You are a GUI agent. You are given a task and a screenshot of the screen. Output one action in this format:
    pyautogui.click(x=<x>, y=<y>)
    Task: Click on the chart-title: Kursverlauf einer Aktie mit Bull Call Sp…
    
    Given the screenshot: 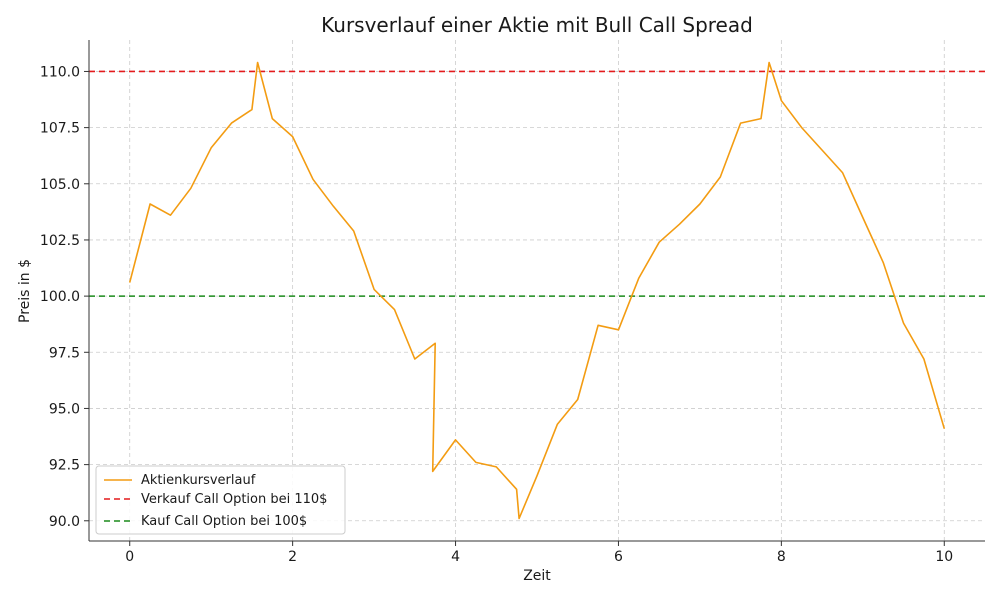 What is the action you would take?
    pyautogui.click(x=537, y=25)
    